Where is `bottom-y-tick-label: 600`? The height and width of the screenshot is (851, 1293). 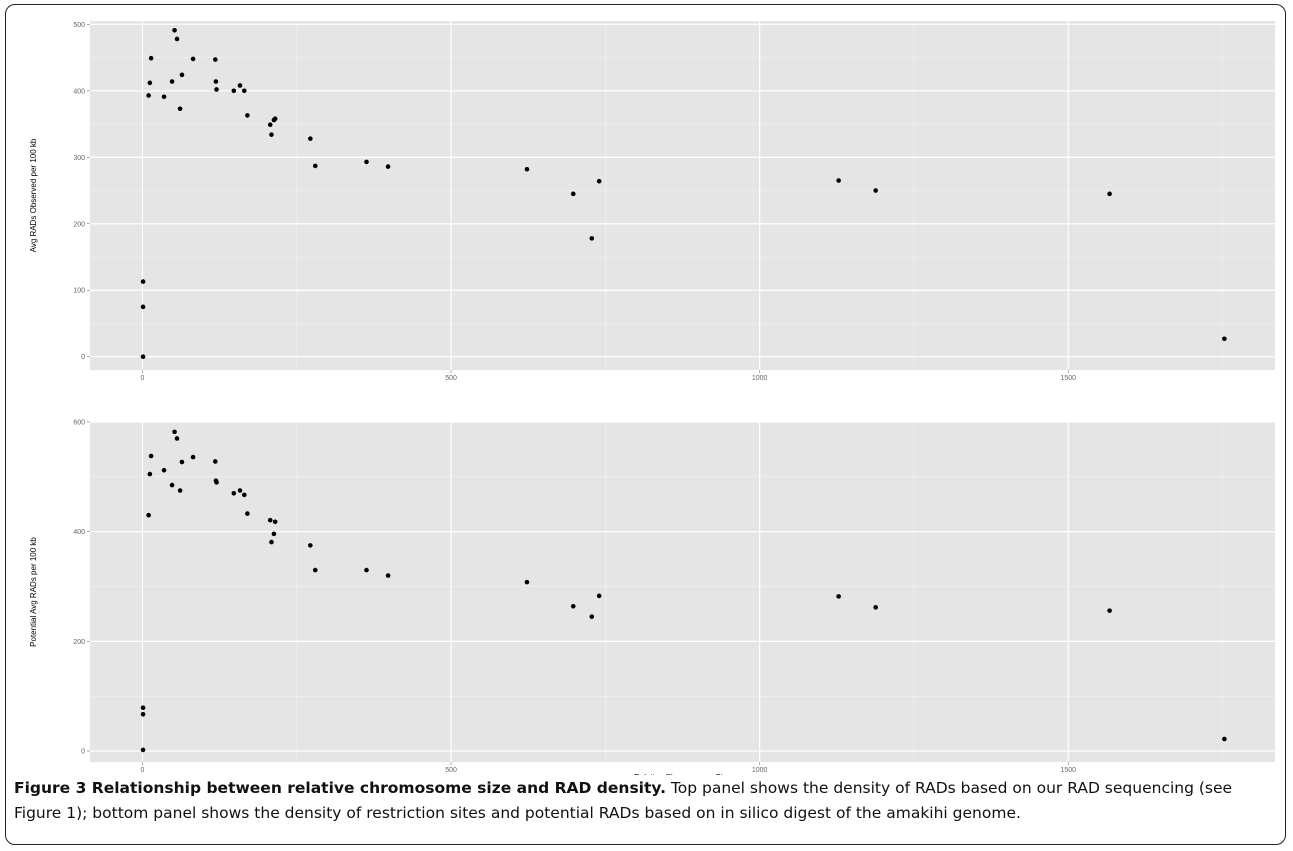 bottom-y-tick-label: 600 is located at coordinates (79, 423).